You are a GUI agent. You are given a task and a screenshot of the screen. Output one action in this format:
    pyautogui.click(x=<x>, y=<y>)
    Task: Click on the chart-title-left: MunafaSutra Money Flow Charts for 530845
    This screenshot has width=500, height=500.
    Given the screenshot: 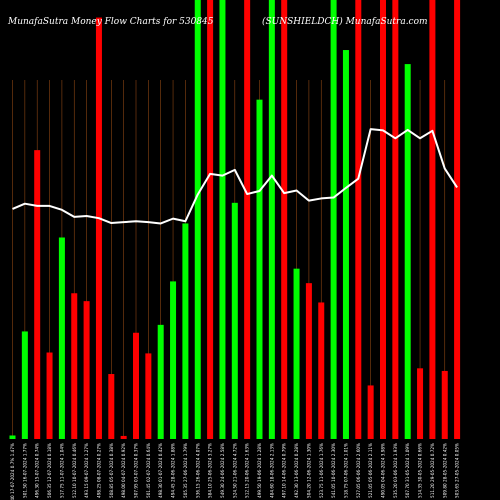 What is the action you would take?
    pyautogui.click(x=110, y=22)
    